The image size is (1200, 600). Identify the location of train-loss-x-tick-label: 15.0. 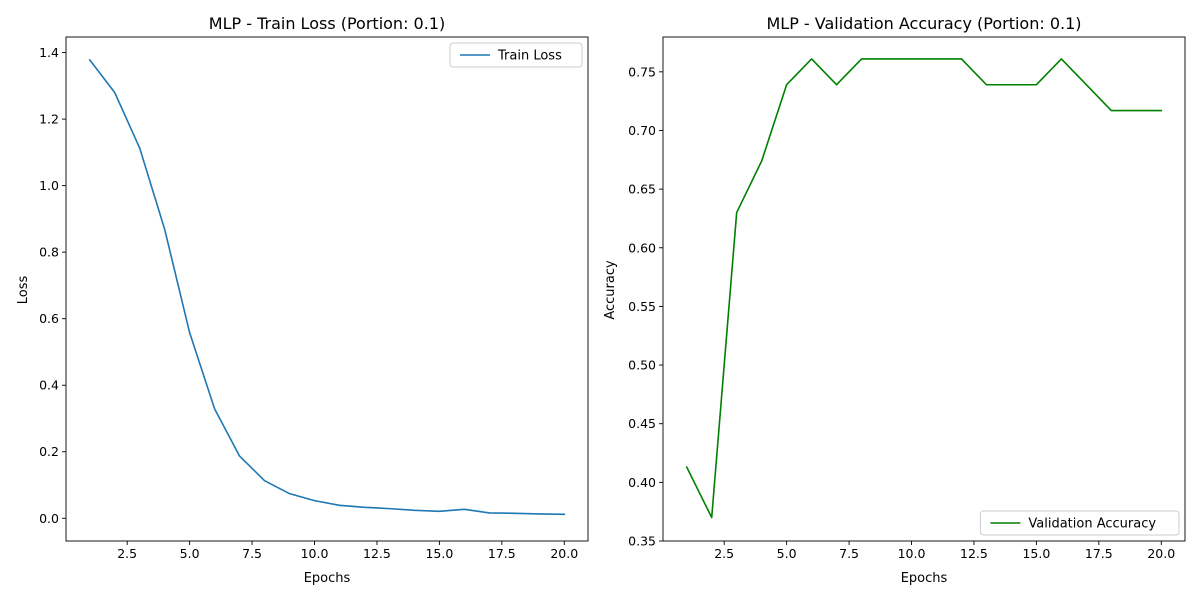
(439, 553).